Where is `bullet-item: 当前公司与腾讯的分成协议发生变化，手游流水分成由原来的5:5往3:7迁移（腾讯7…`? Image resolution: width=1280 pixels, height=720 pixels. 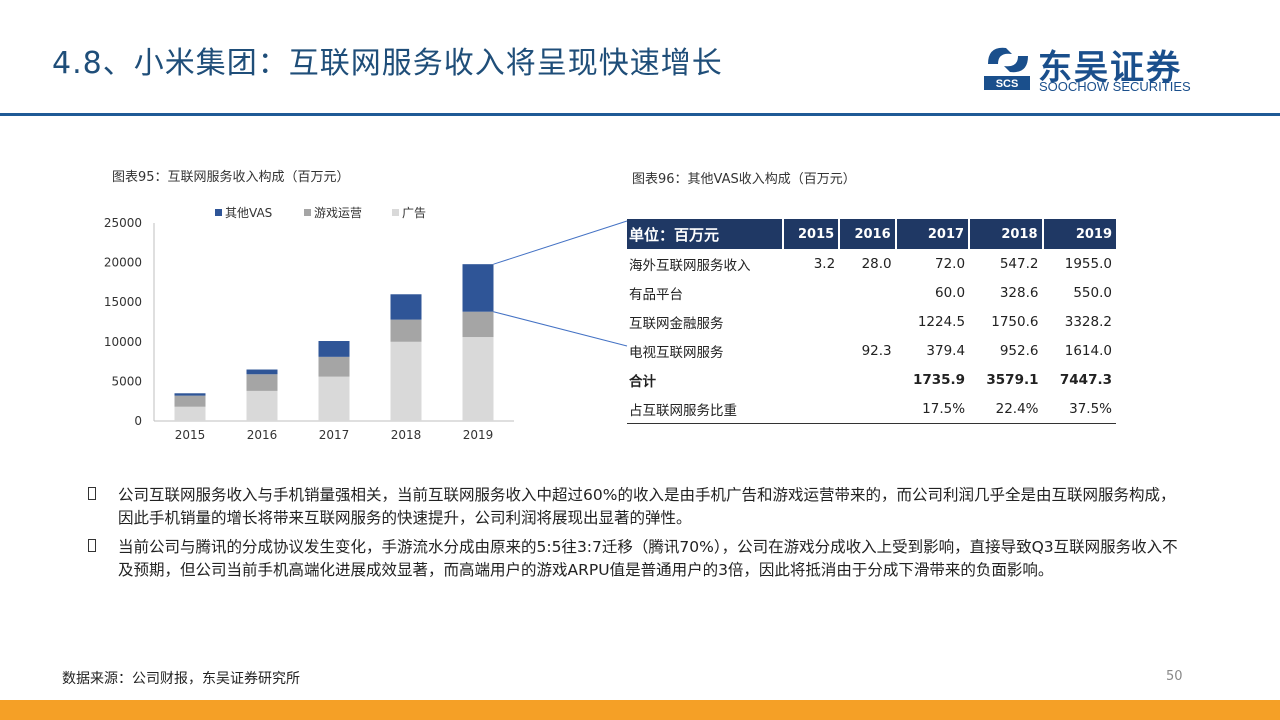
bullet-item: 当前公司与腾讯的分成协议发生变化，手游流水分成由原来的5:5往3:7迁移（腾讯7… is located at coordinates (633, 559).